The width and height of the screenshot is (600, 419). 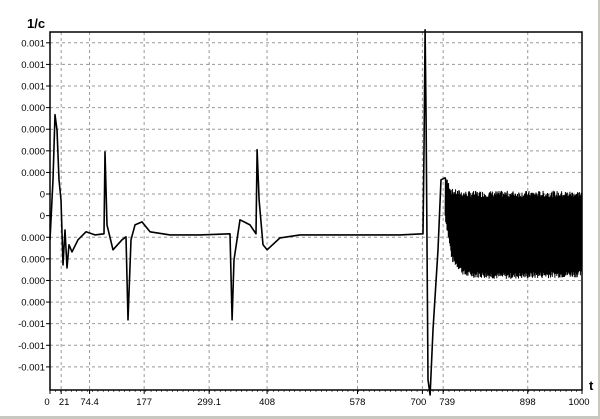 I want to click on x-tick-label: 700, so click(x=418, y=402).